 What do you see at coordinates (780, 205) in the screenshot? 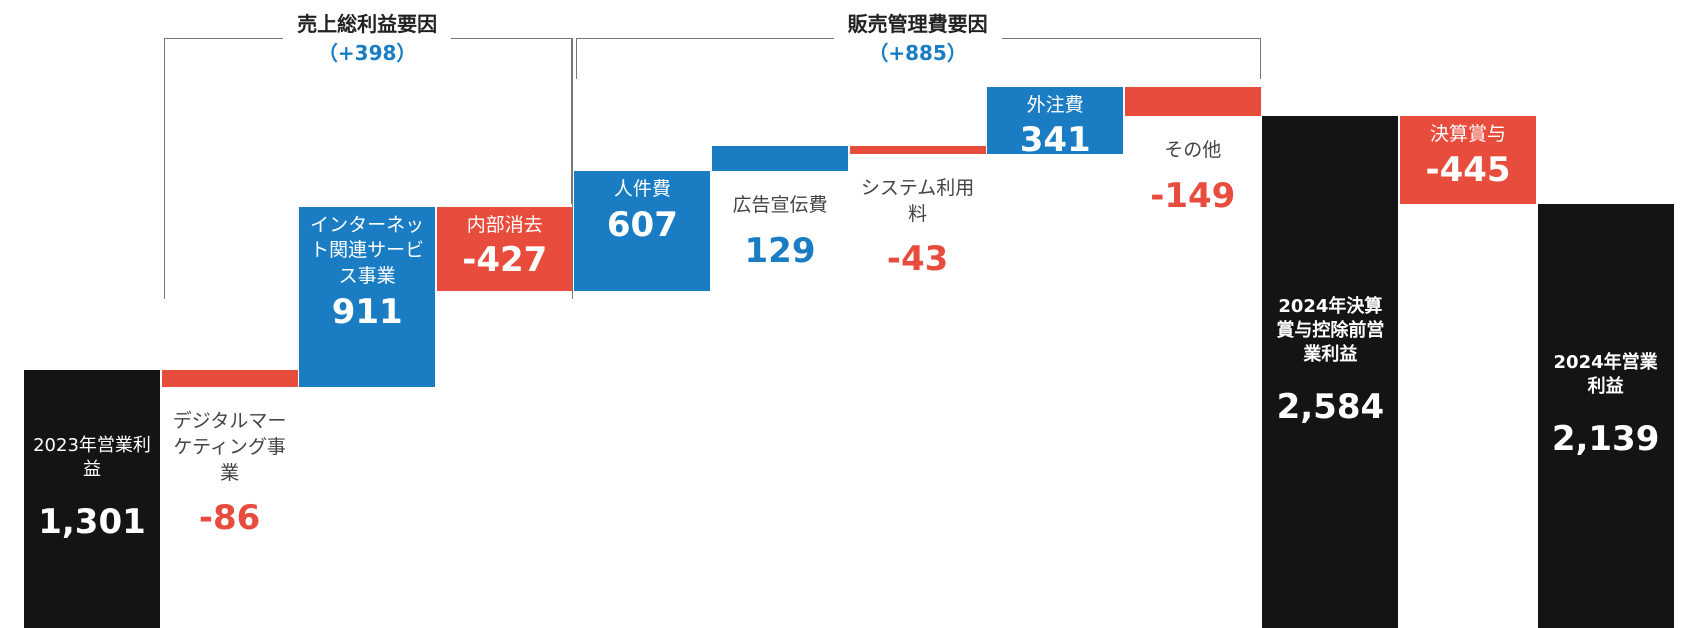
I see `category-label: 広告宣伝費` at bounding box center [780, 205].